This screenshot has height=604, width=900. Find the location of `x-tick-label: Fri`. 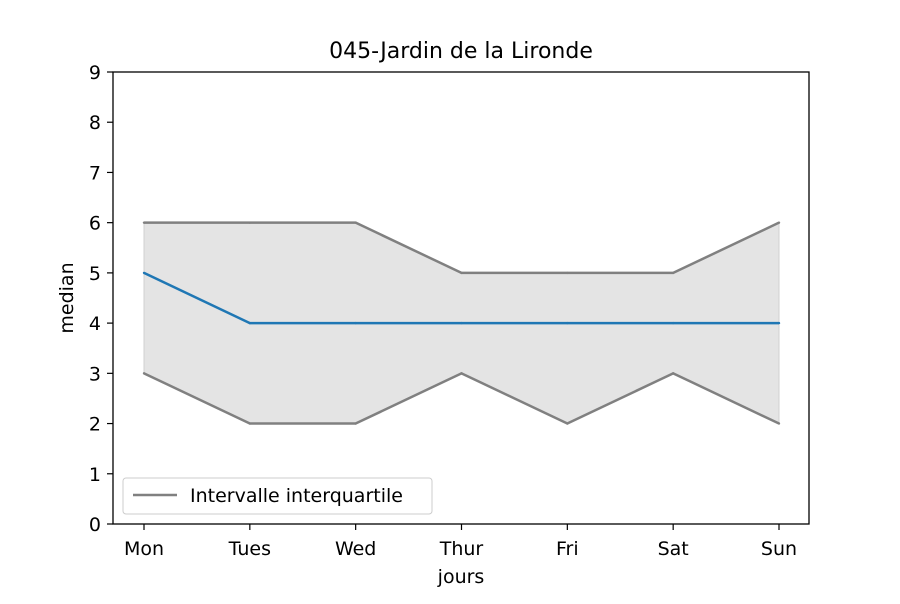

x-tick-label: Fri is located at coordinates (567, 549).